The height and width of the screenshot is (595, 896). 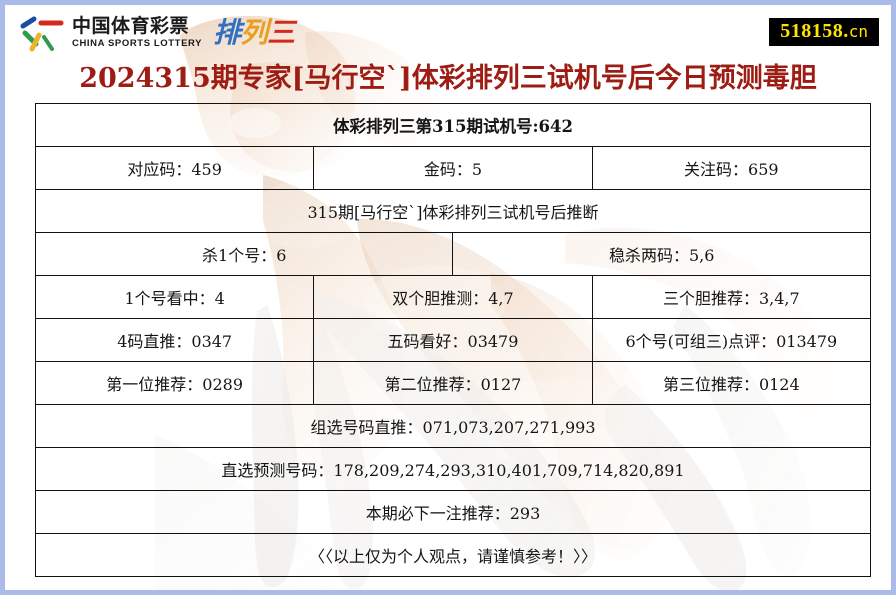 I want to click on table-row-analysis-header: 315期[马行空`]体彩排列三试机号后推断, so click(x=453, y=210).